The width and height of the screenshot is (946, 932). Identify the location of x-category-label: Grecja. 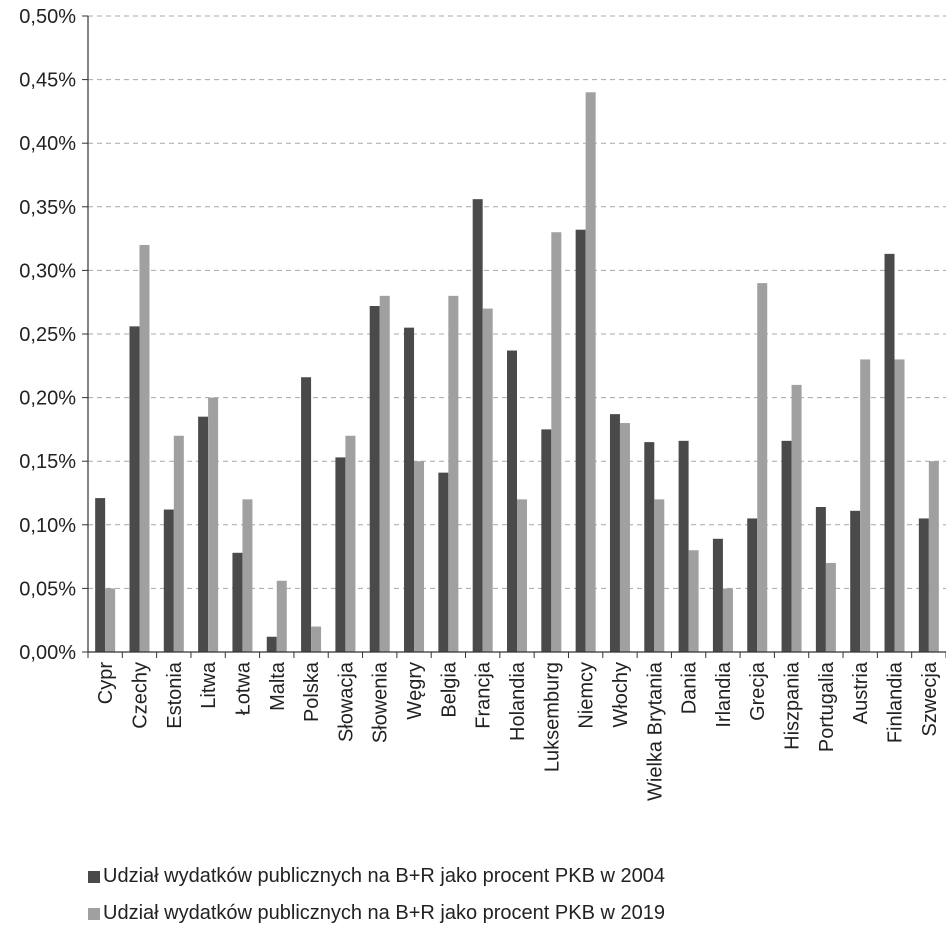
(758, 691).